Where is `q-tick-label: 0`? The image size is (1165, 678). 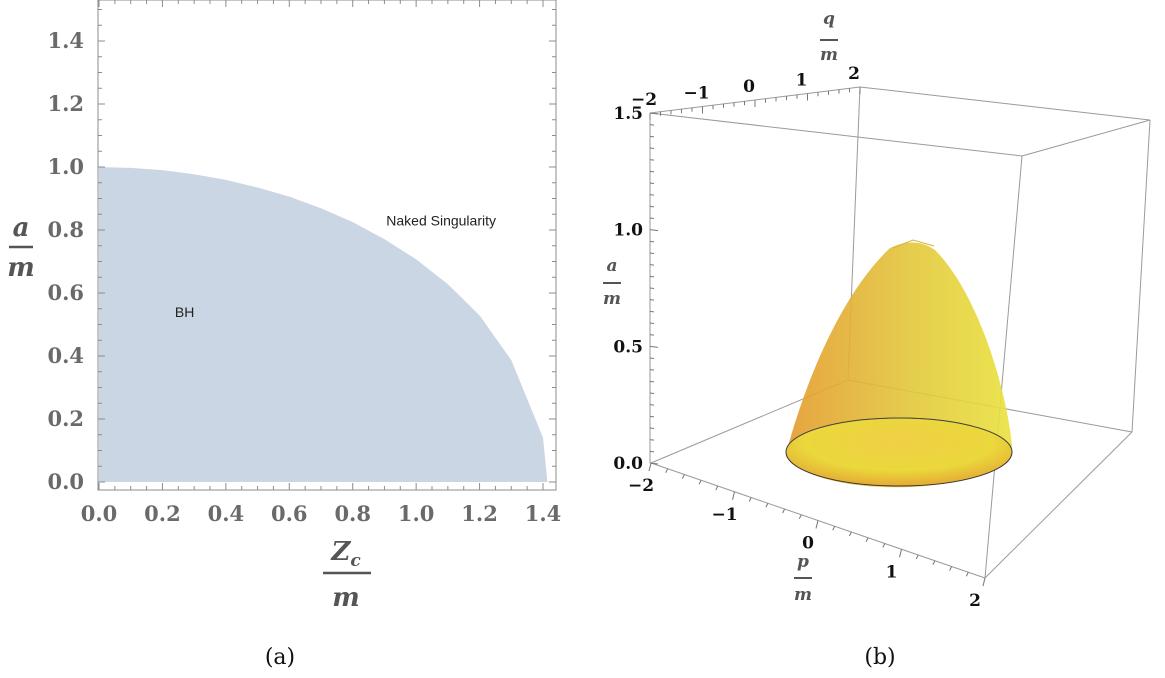
q-tick-label: 0 is located at coordinates (749, 87).